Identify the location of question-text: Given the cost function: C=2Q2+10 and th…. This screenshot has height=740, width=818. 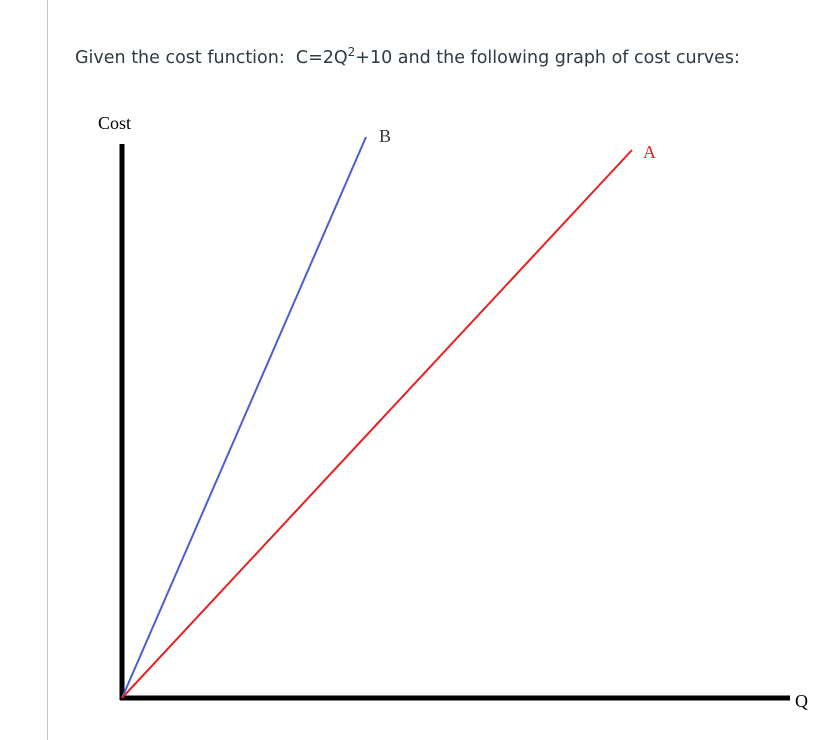
(407, 56).